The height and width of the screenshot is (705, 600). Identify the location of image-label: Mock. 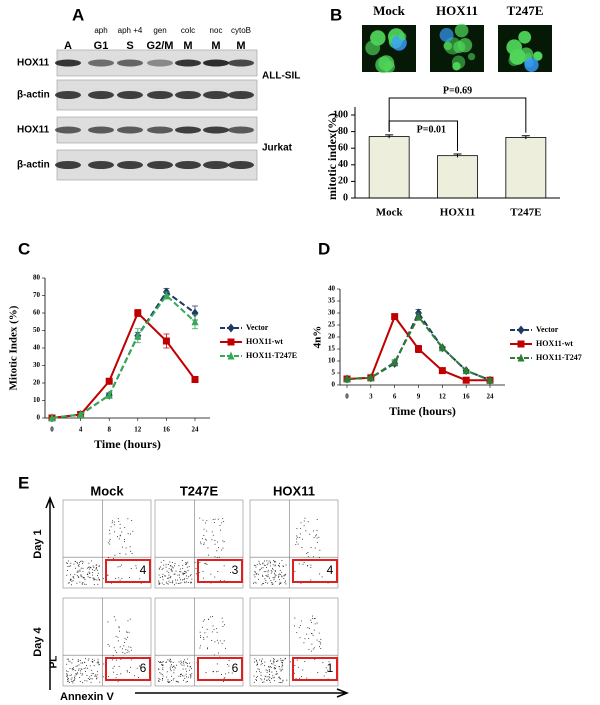
(389, 10).